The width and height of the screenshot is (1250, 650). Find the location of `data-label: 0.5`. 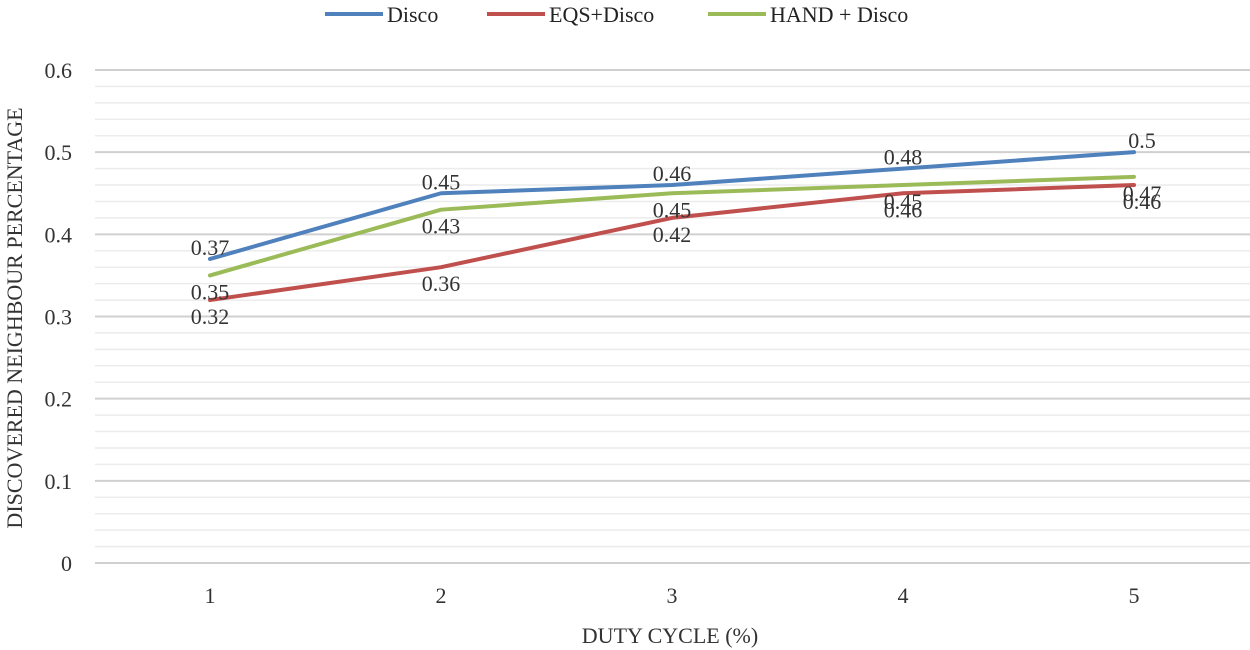

data-label: 0.5 is located at coordinates (1142, 140).